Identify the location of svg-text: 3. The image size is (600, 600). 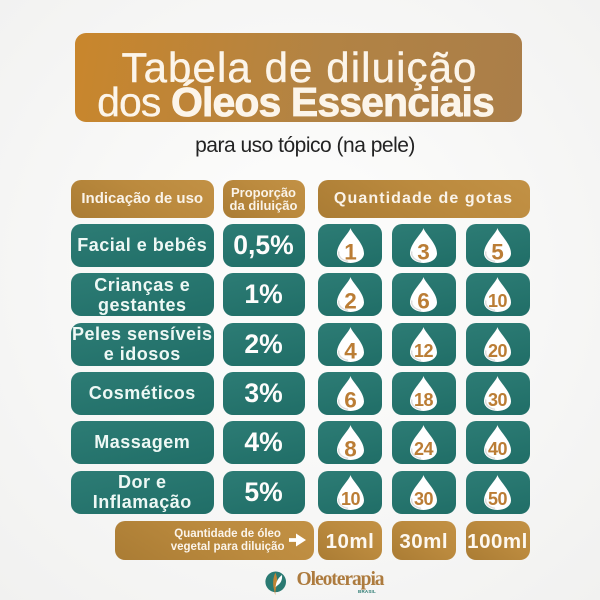
(423, 251).